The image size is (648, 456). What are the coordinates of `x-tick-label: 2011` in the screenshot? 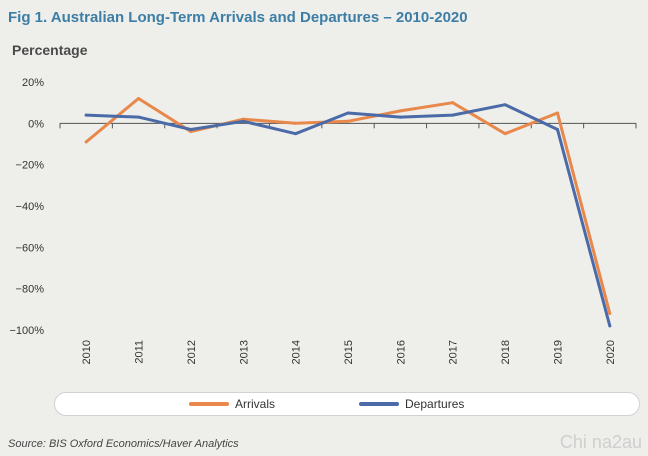 It's located at (140, 352).